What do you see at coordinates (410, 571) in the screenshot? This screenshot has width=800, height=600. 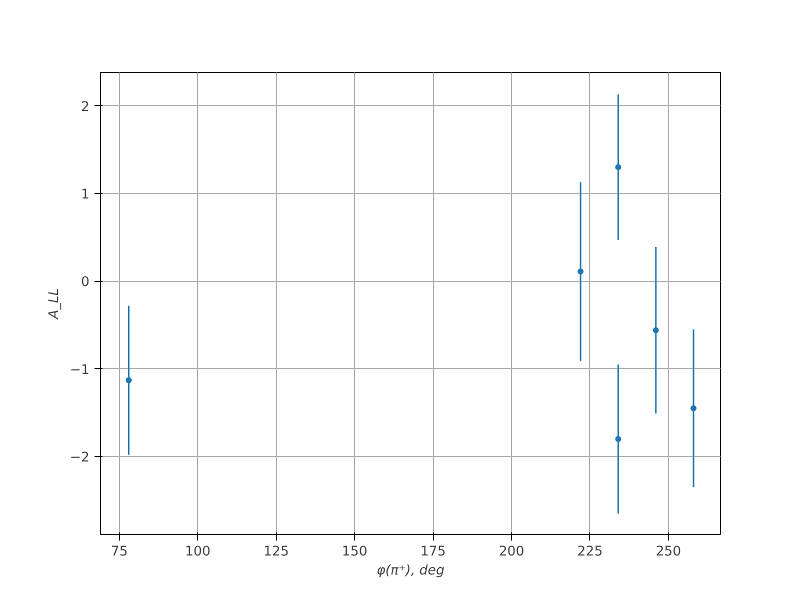 I see `x-axis-title: φ(π⁺), deg` at bounding box center [410, 571].